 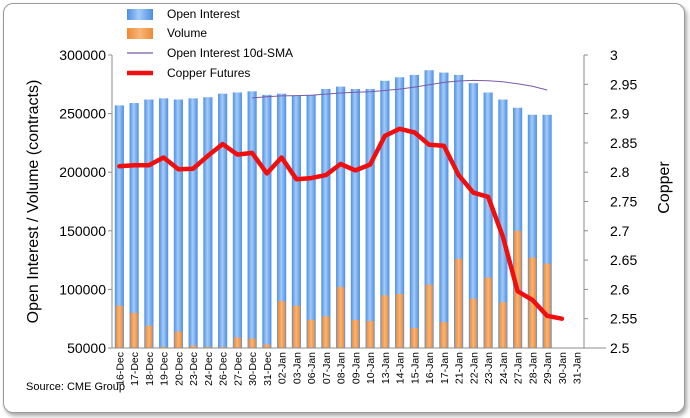 I want to click on legend-label: Copper Futures, so click(x=208, y=73).